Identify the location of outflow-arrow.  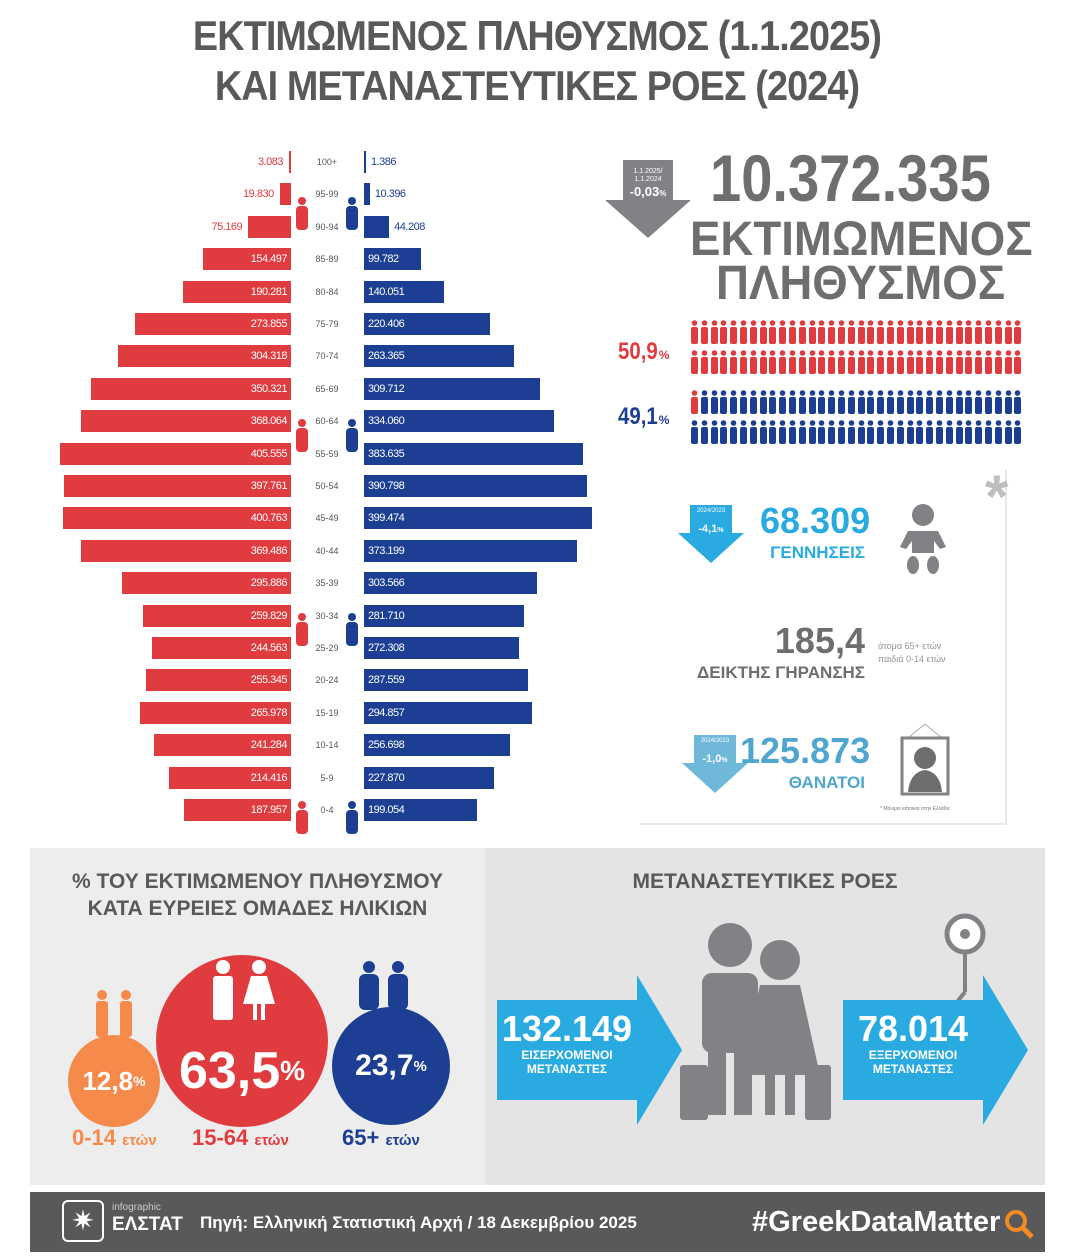
(935, 1050).